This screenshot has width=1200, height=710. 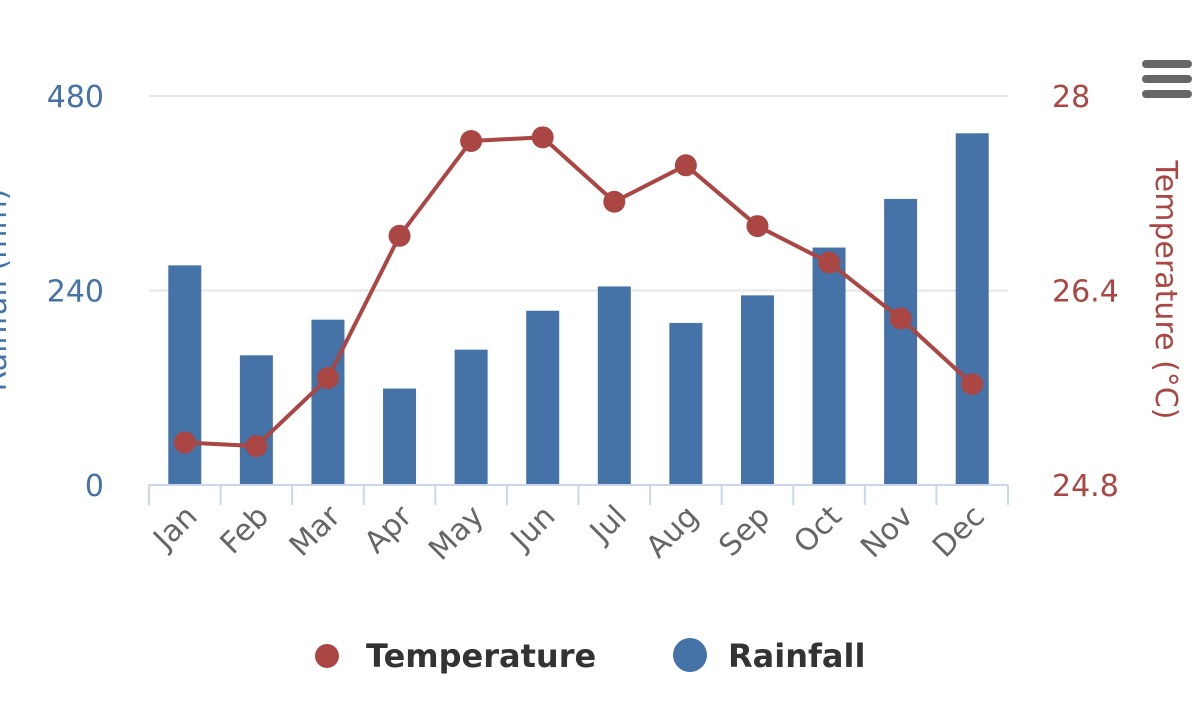 What do you see at coordinates (796, 656) in the screenshot?
I see `legend-label: Rainfall` at bounding box center [796, 656].